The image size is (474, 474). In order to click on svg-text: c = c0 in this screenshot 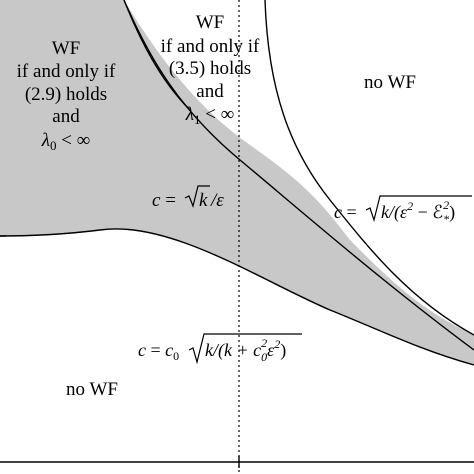, I will do `click(158, 351)`.